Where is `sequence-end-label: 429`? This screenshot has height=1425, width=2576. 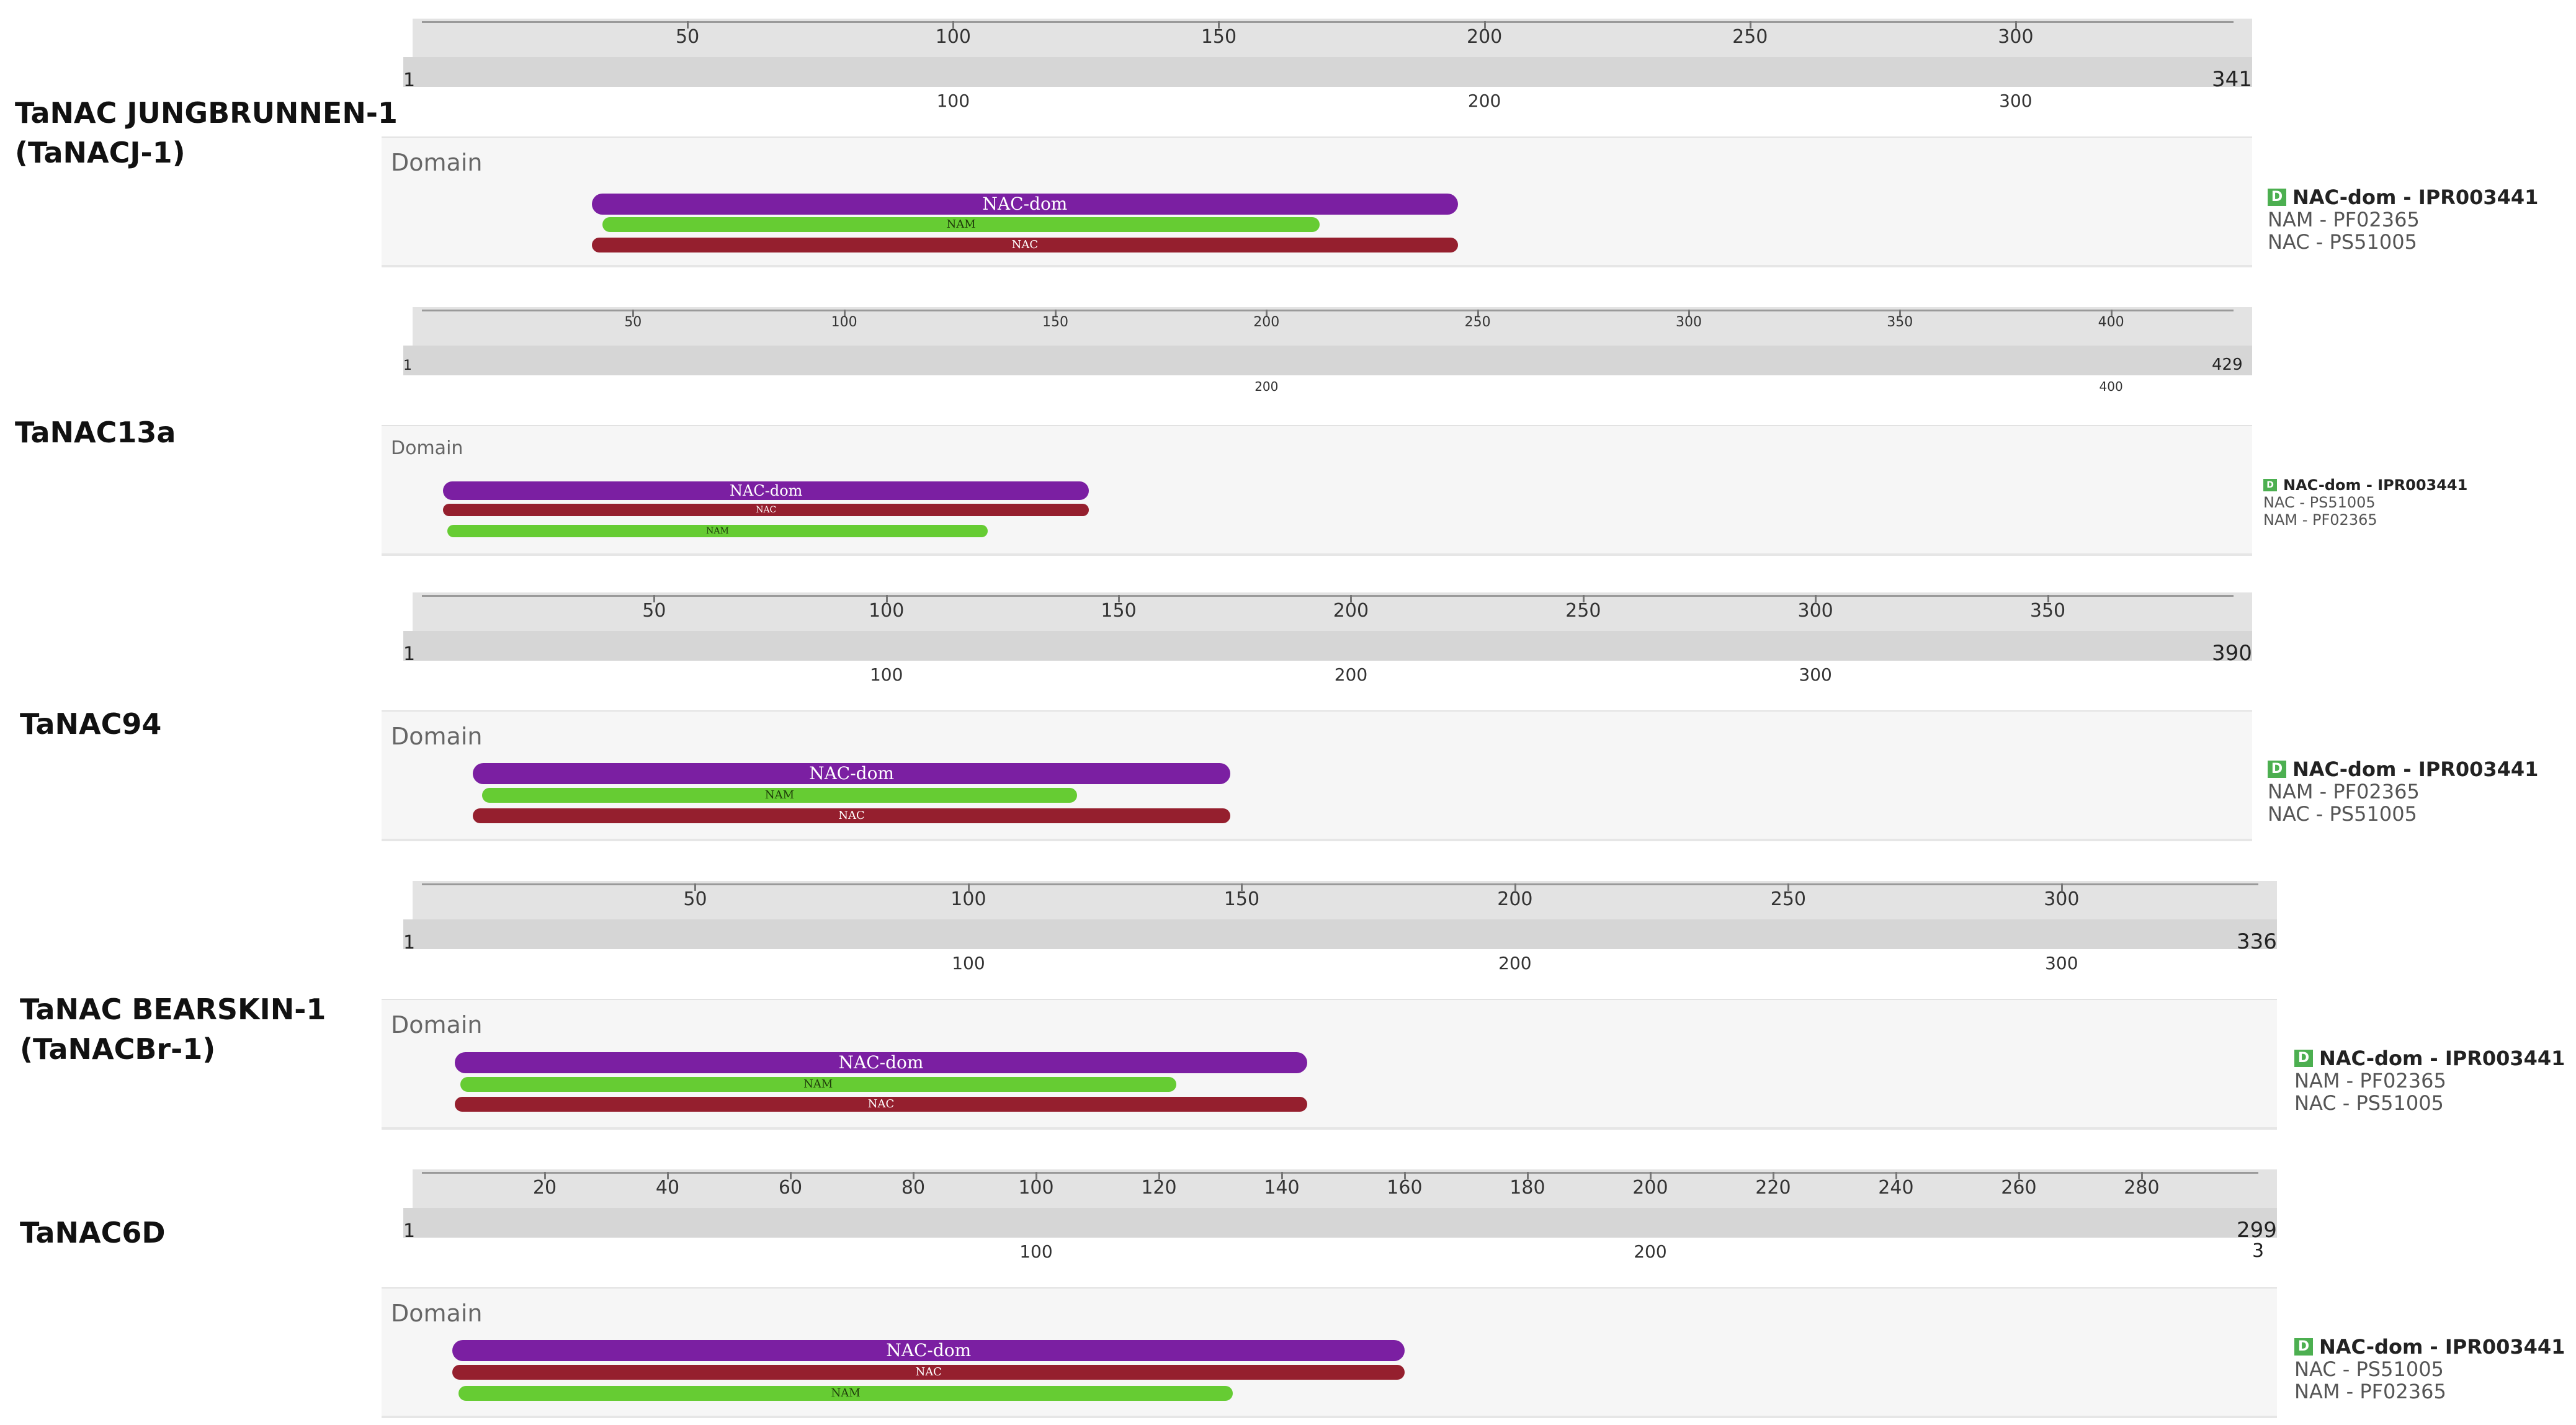 sequence-end-label: 429 is located at coordinates (2227, 365).